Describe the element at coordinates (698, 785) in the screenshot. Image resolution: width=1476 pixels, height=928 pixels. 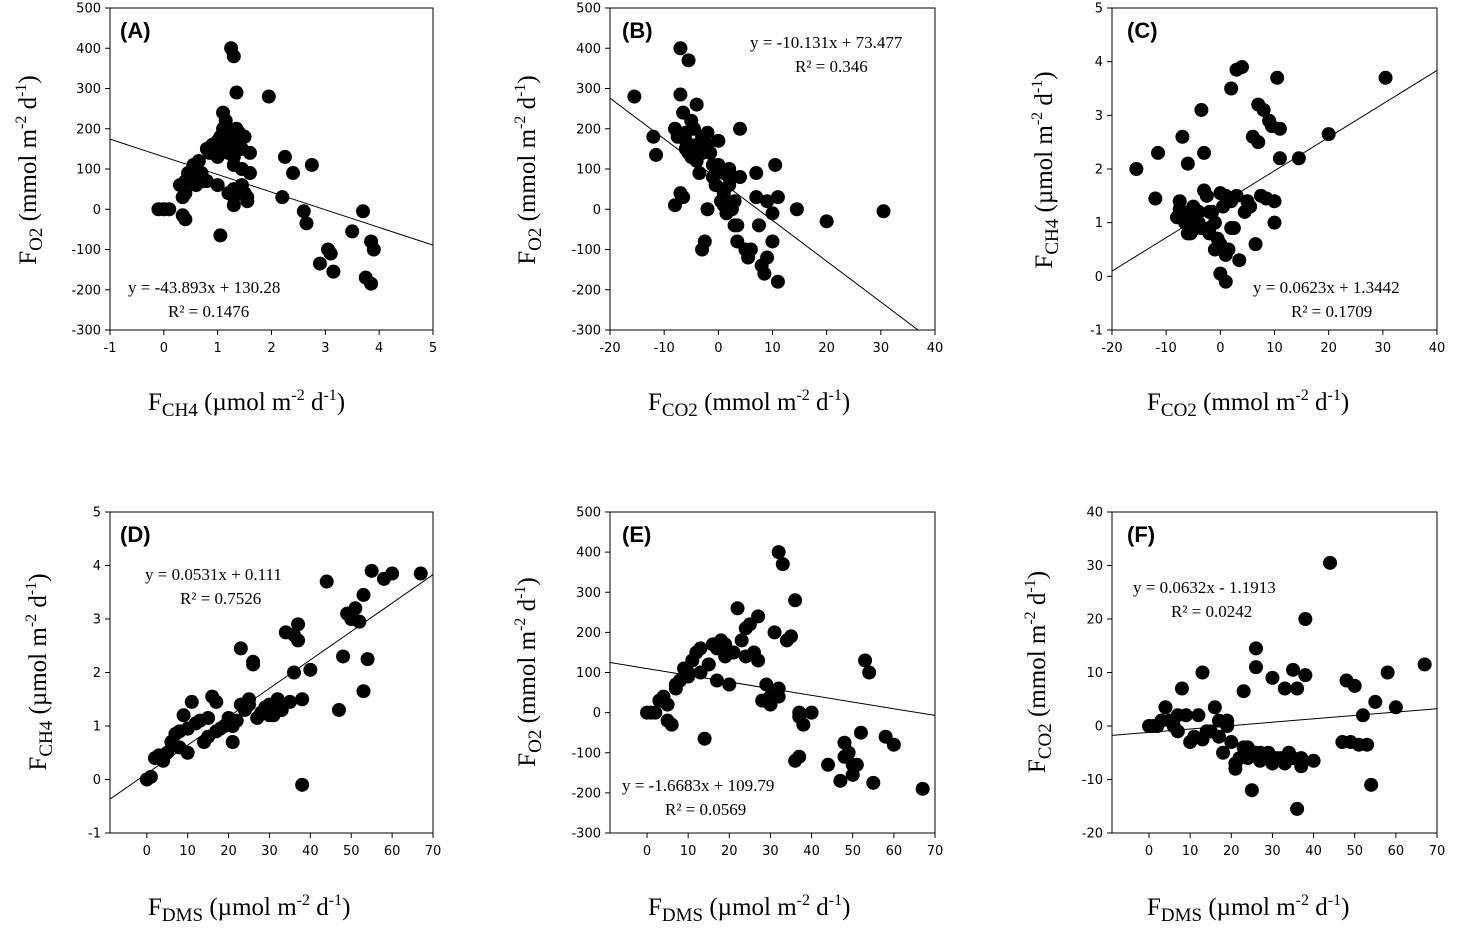
I see `regression-equation: y = -1.6683x + 109.79` at that location.